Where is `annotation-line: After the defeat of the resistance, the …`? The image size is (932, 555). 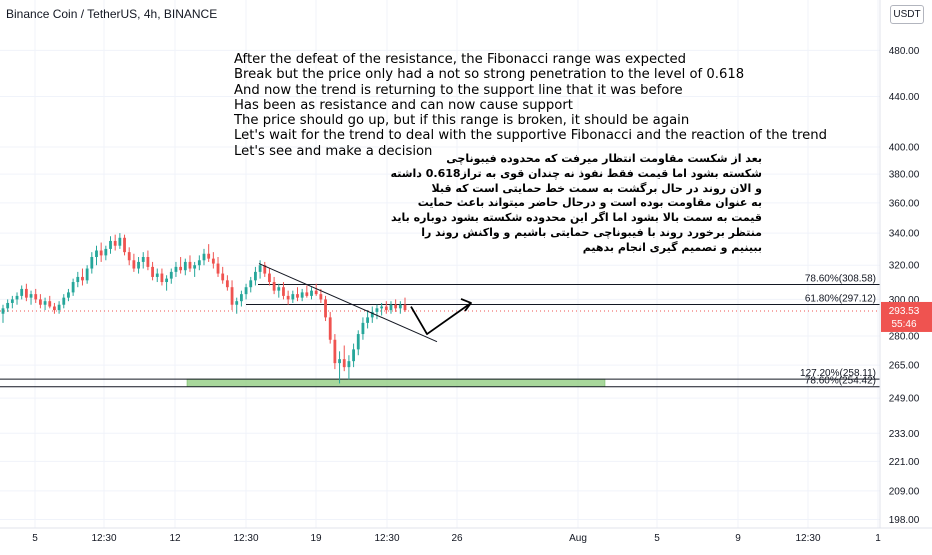 annotation-line: After the defeat of the resistance, the … is located at coordinates (460, 59).